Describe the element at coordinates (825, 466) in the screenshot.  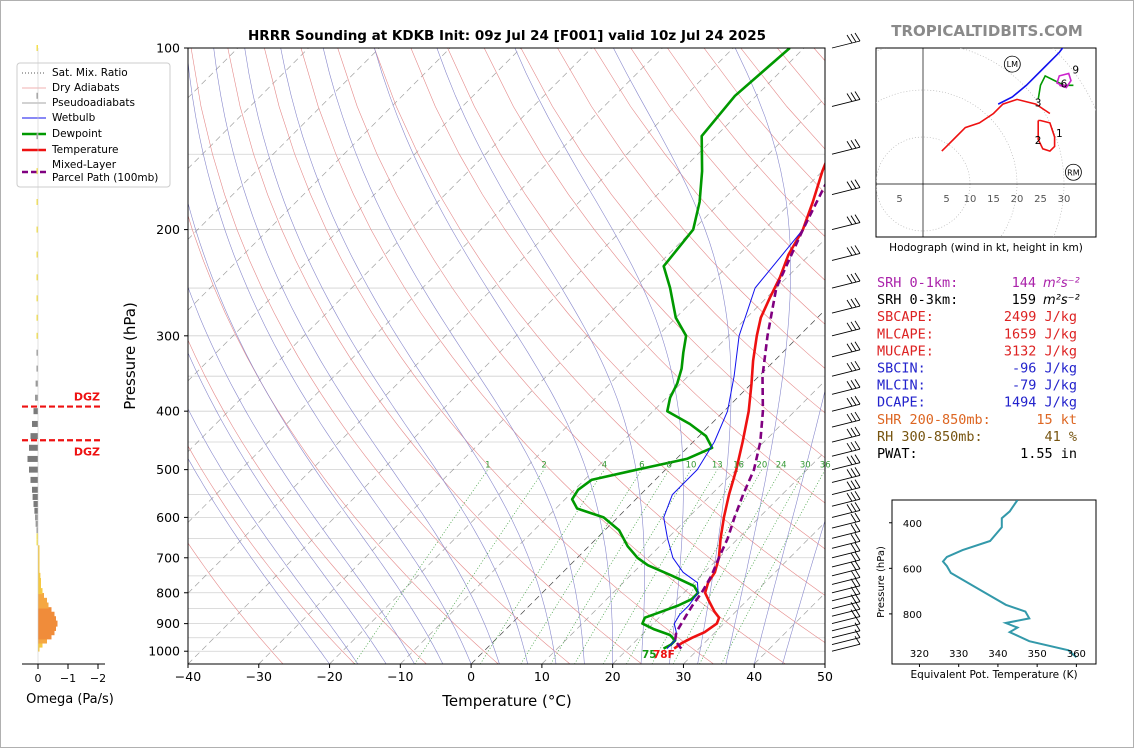
I see `mixing-ratio-label: 36` at that location.